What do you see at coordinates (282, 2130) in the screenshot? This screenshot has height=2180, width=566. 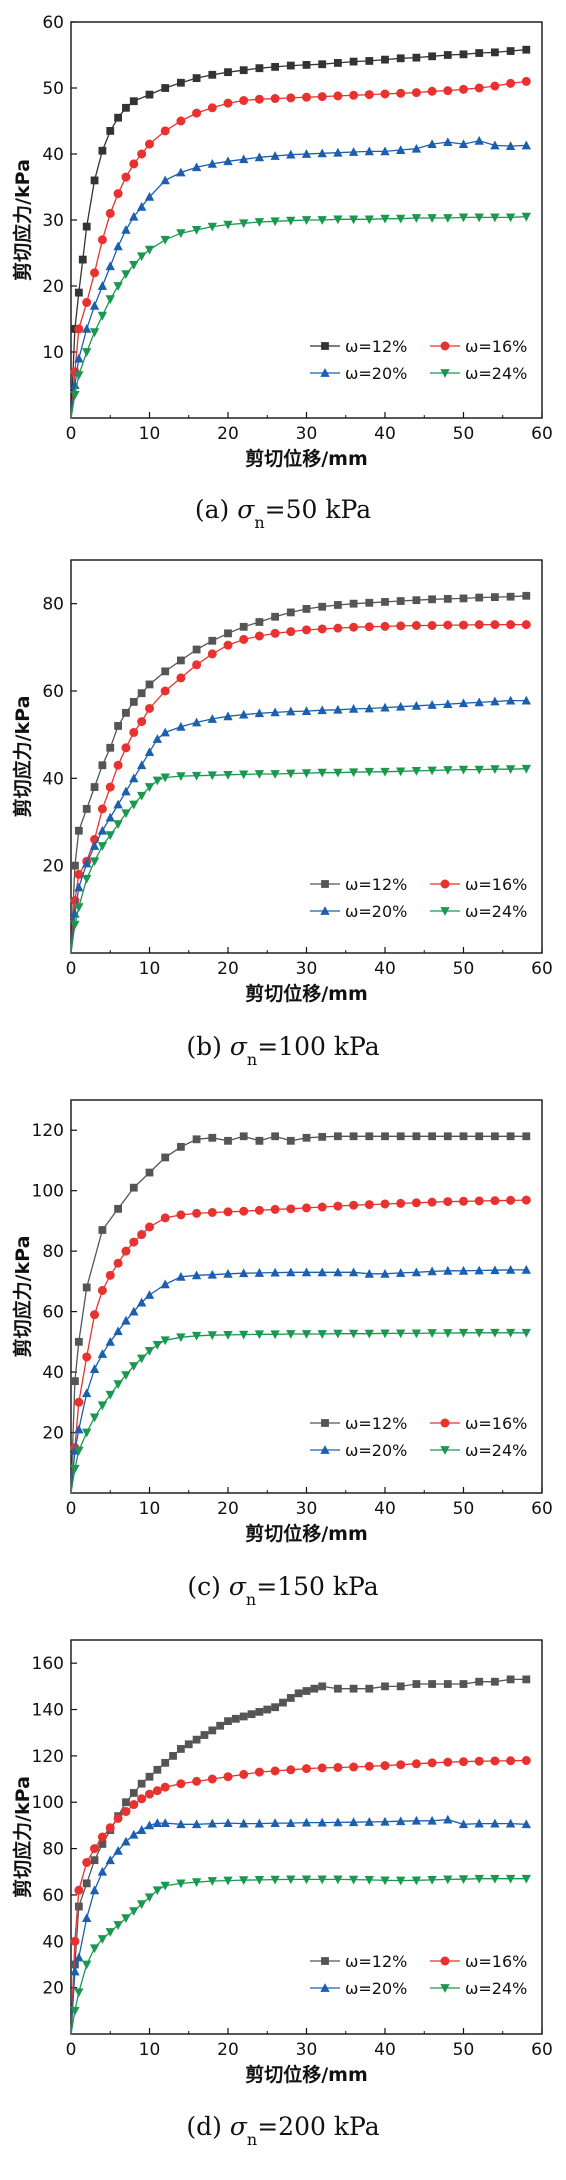 I see `panel-caption: (d) σn=200 kPa` at bounding box center [282, 2130].